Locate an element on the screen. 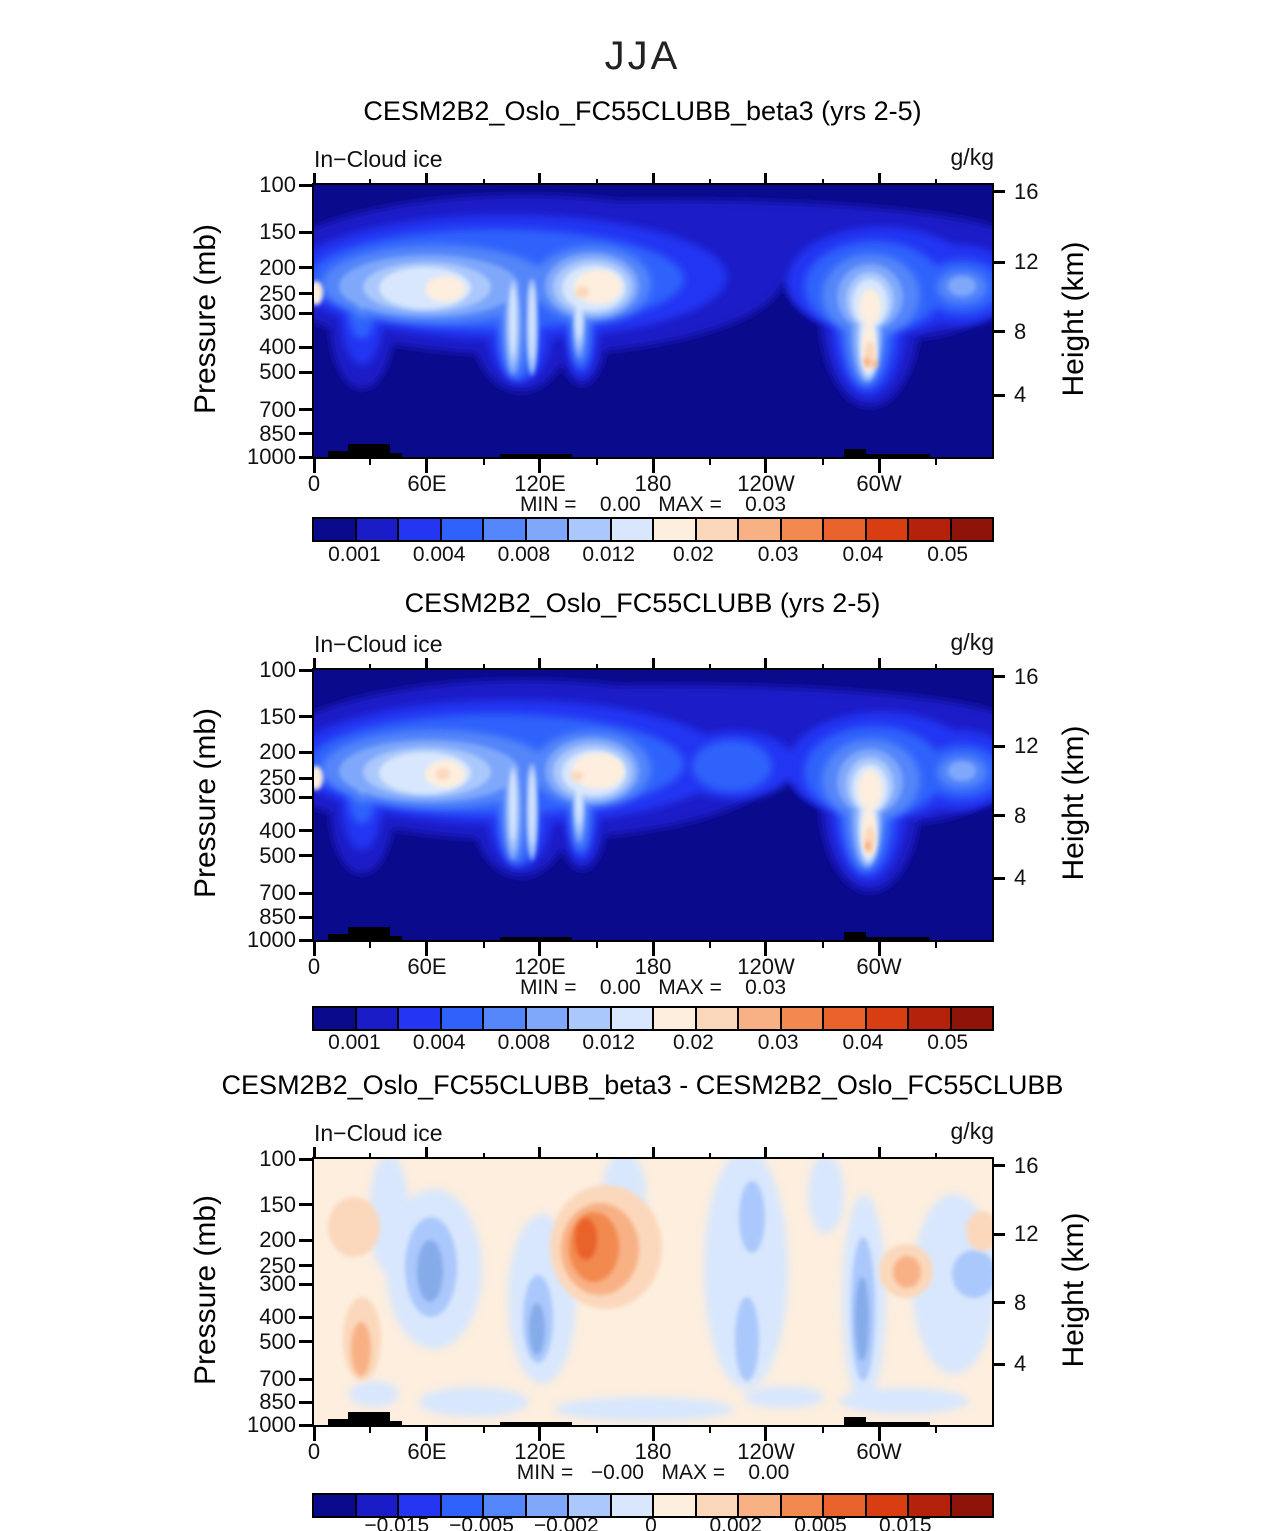 The image size is (1285, 1531). colorbar-tick-label: 0 is located at coordinates (651, 1522).